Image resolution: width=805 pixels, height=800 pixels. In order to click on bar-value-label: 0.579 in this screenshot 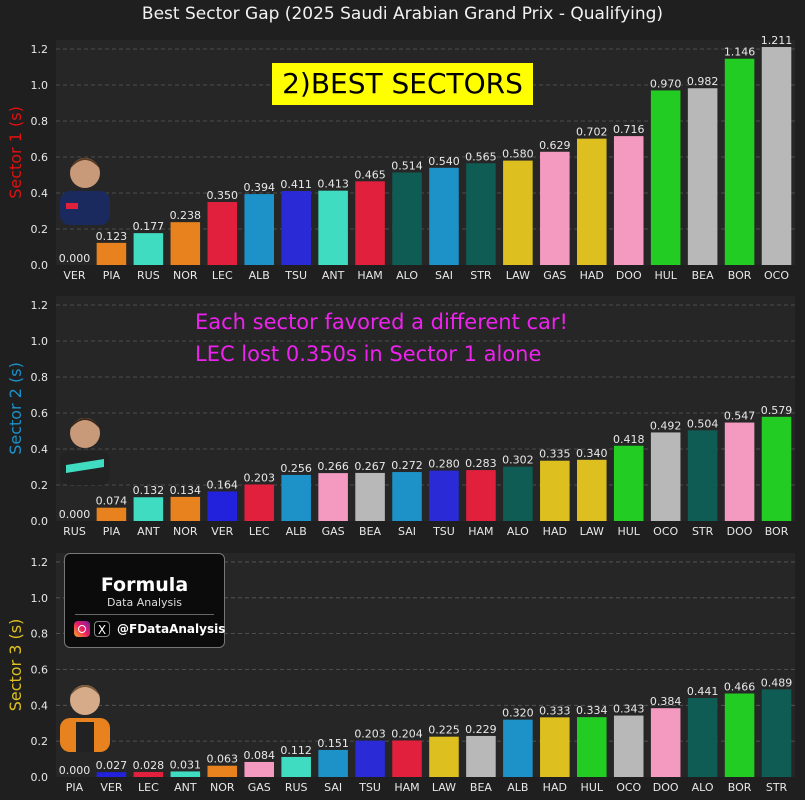, I will do `click(777, 410)`.